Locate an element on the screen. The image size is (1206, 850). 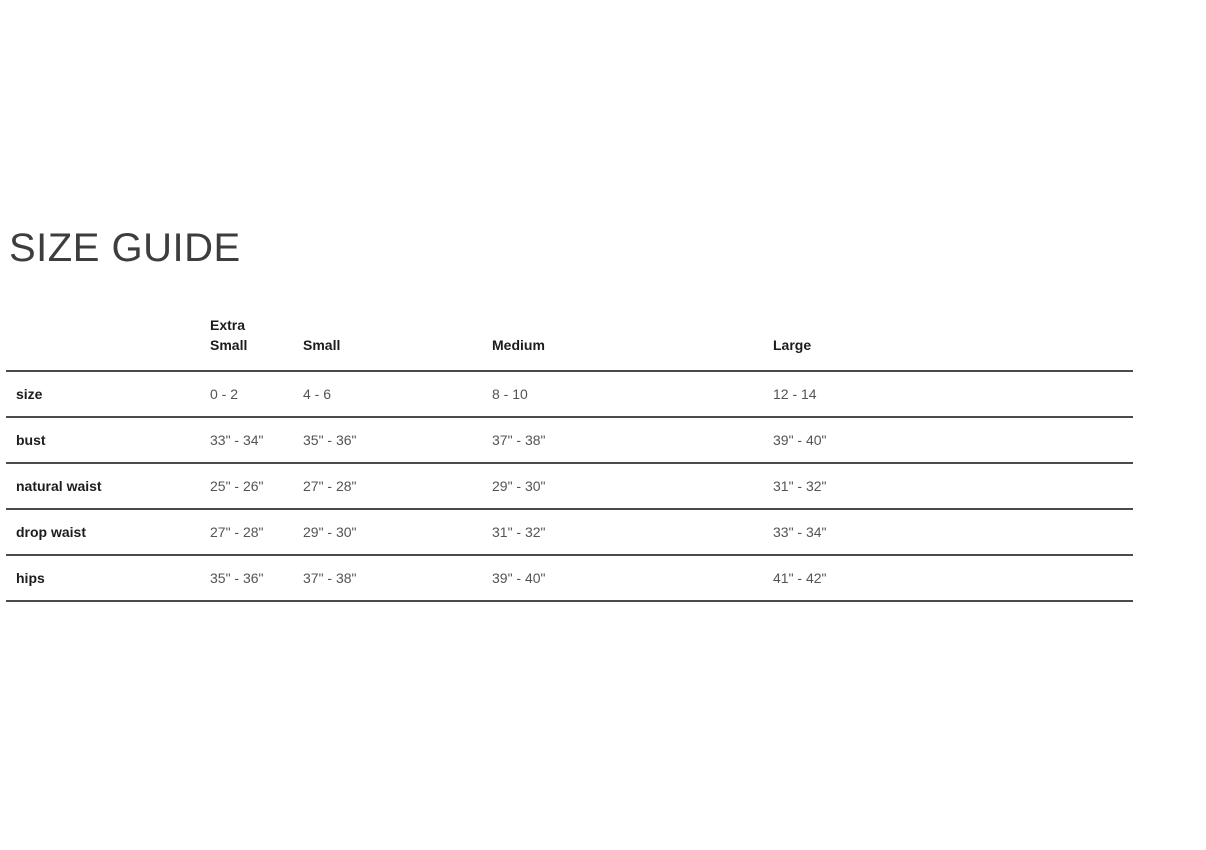
cell-drop-waist-medium: 31" - 32" is located at coordinates (622, 532).